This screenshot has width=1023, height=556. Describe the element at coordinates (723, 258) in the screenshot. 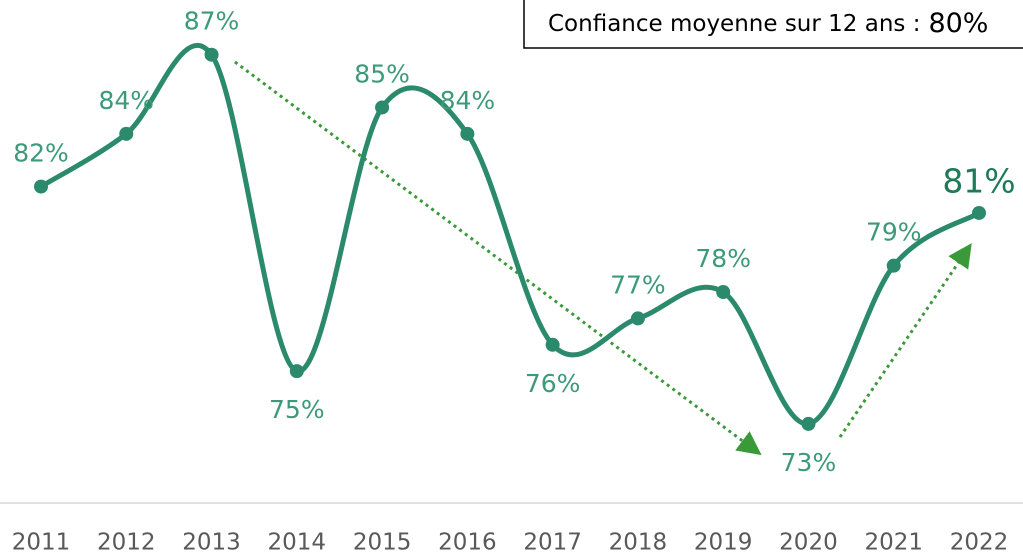

I see `value-label: 78%` at that location.